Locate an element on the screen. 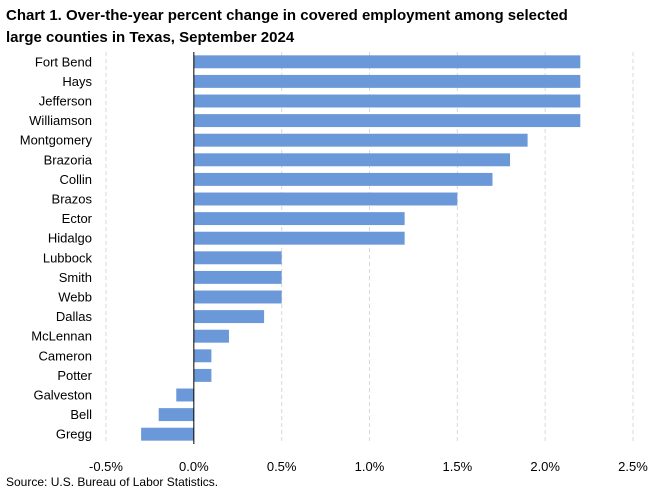  chart-title-line-2: large counties in Texas, September 2024 is located at coordinates (150, 37).